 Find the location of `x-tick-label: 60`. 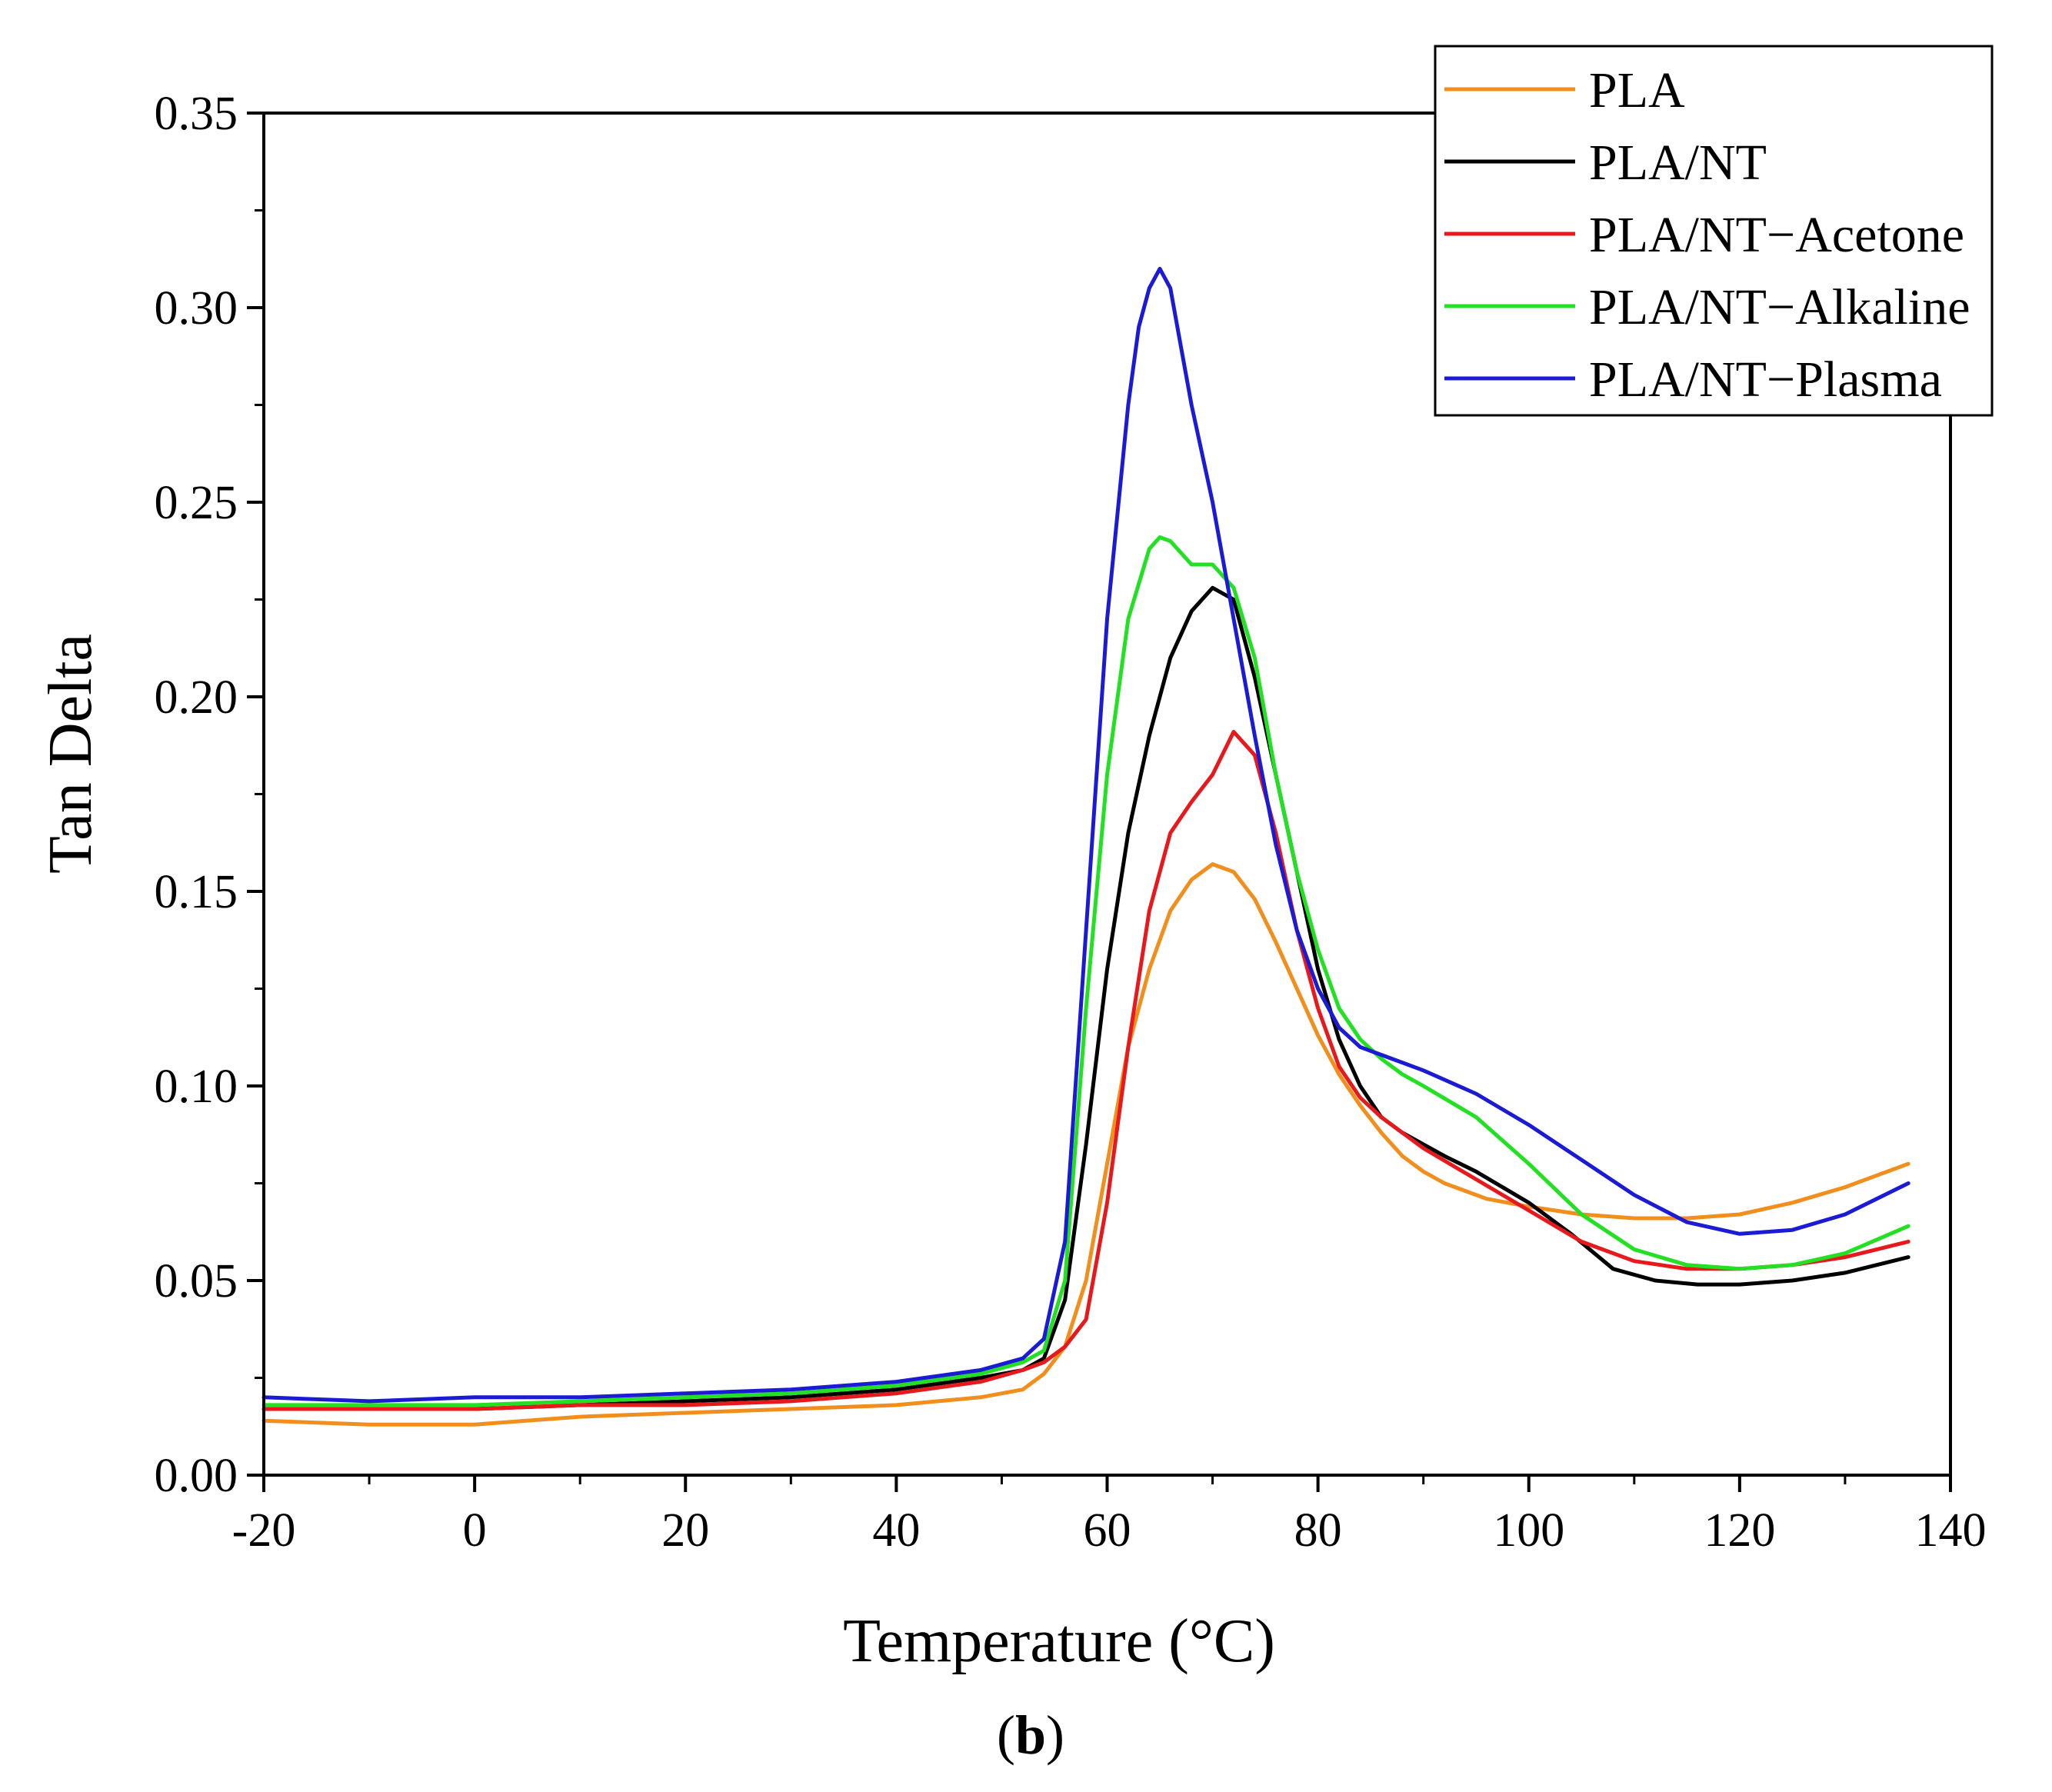

x-tick-label: 60 is located at coordinates (1107, 1530).